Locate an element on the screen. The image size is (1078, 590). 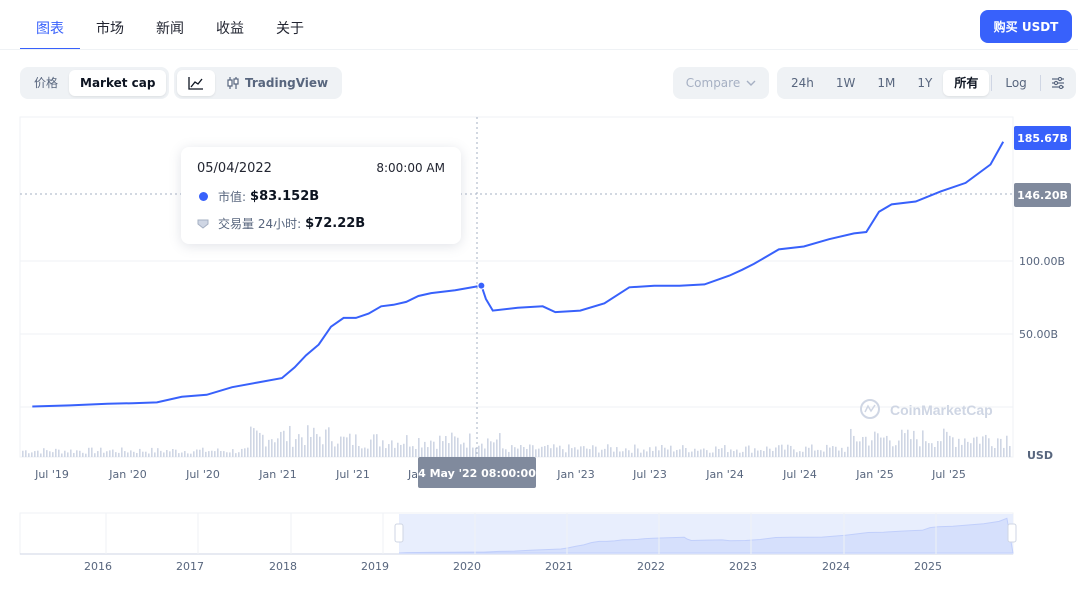
crosshair-date-label: 4 May '22 08:00:00 is located at coordinates (477, 473).